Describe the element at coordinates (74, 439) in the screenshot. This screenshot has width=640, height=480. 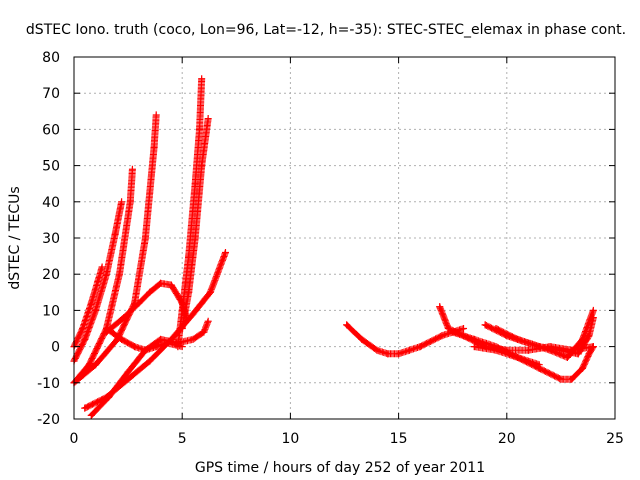
I see `x-tick-label: 0` at that location.